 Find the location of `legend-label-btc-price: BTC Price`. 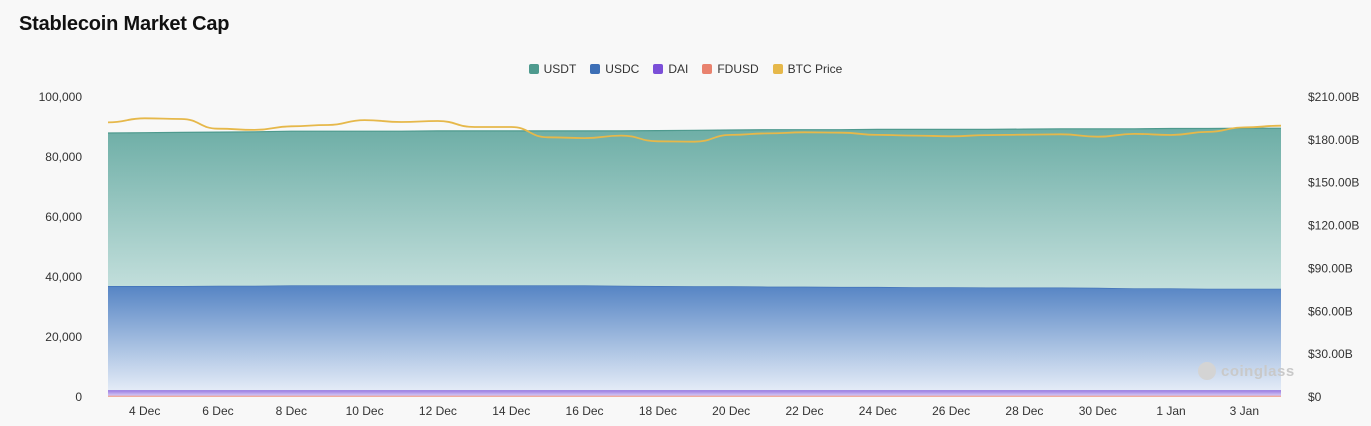

legend-label-btc-price: BTC Price is located at coordinates (815, 69).